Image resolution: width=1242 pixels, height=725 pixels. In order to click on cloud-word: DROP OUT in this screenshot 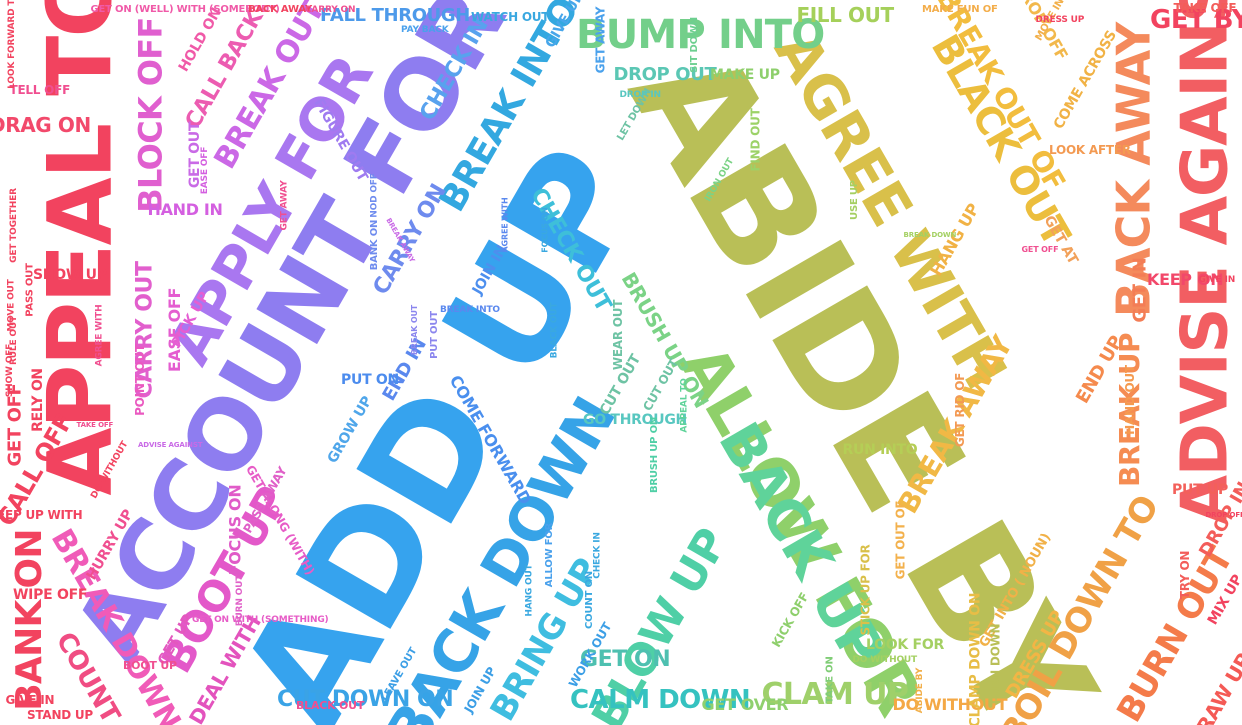, I will do `click(665, 74)`.